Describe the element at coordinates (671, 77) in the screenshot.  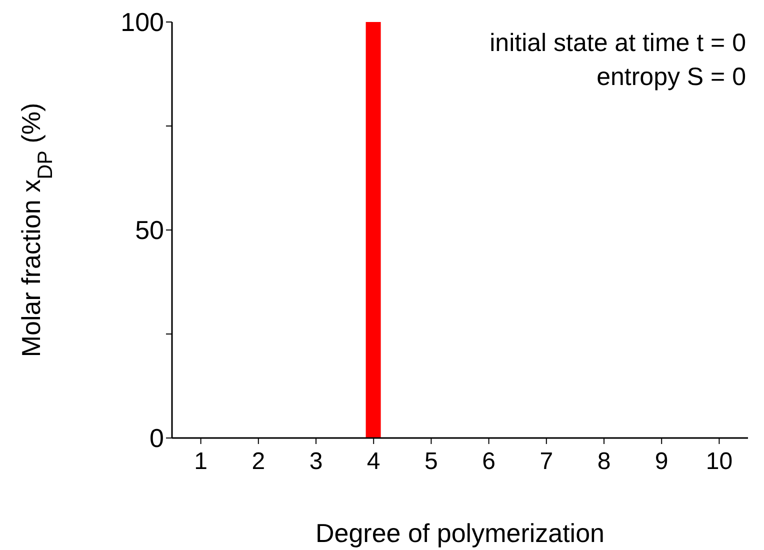
I see `annotation: entropy S = 0` at that location.